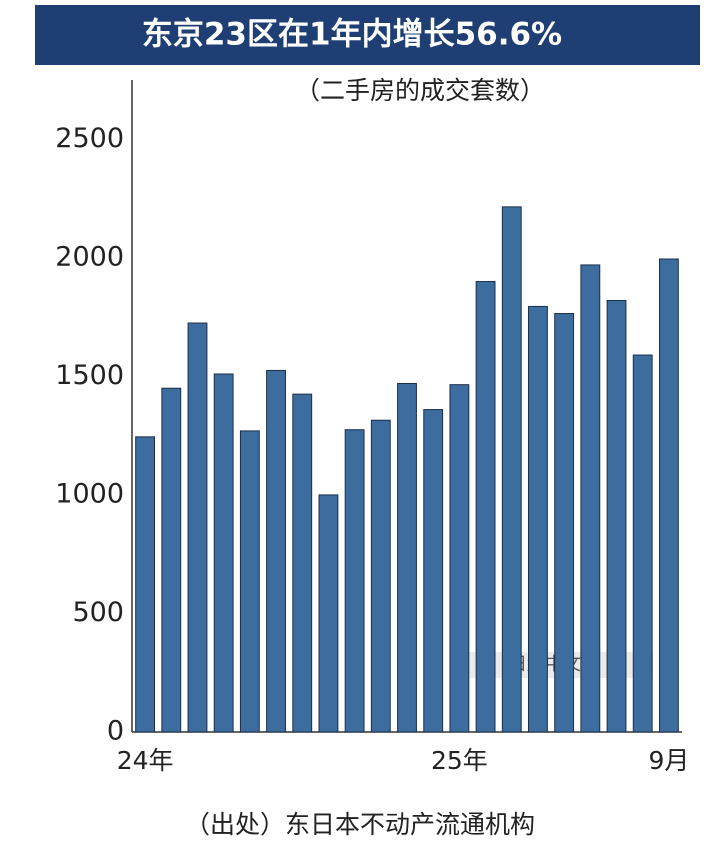 This screenshot has width=712, height=847. Describe the element at coordinates (360, 824) in the screenshot. I see `source-note: （出处）东日本不动产流通机构` at that location.